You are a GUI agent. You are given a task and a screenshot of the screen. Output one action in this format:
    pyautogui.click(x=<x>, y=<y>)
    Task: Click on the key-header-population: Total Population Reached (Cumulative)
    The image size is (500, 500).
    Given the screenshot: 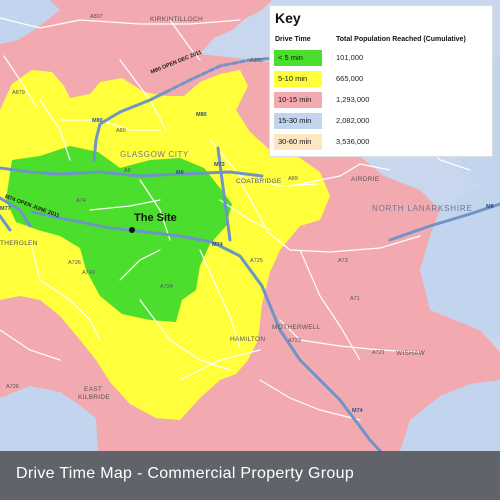 What is the action you would take?
    pyautogui.click(x=401, y=39)
    